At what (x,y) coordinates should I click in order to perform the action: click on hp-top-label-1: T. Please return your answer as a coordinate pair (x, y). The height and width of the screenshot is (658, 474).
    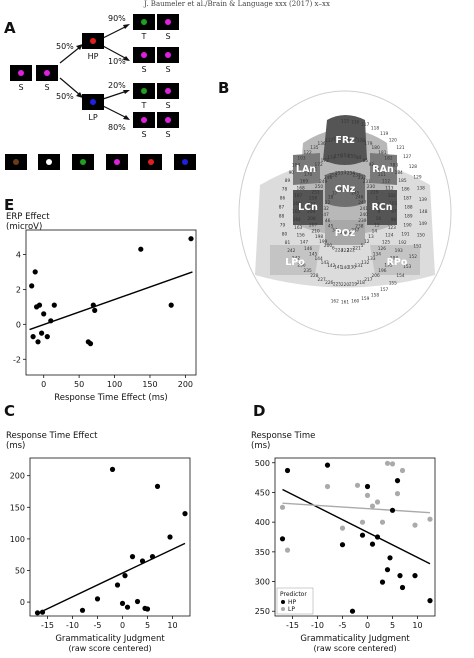
    Looking at the image, I should click on (144, 36).